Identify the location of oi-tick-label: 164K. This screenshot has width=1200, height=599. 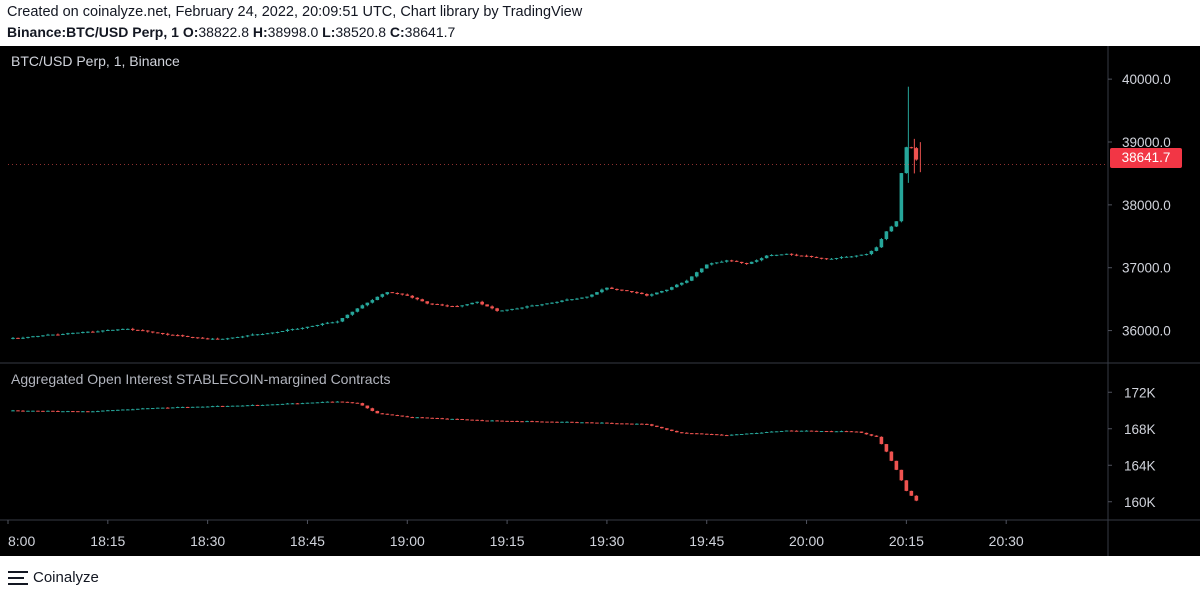
(1140, 465).